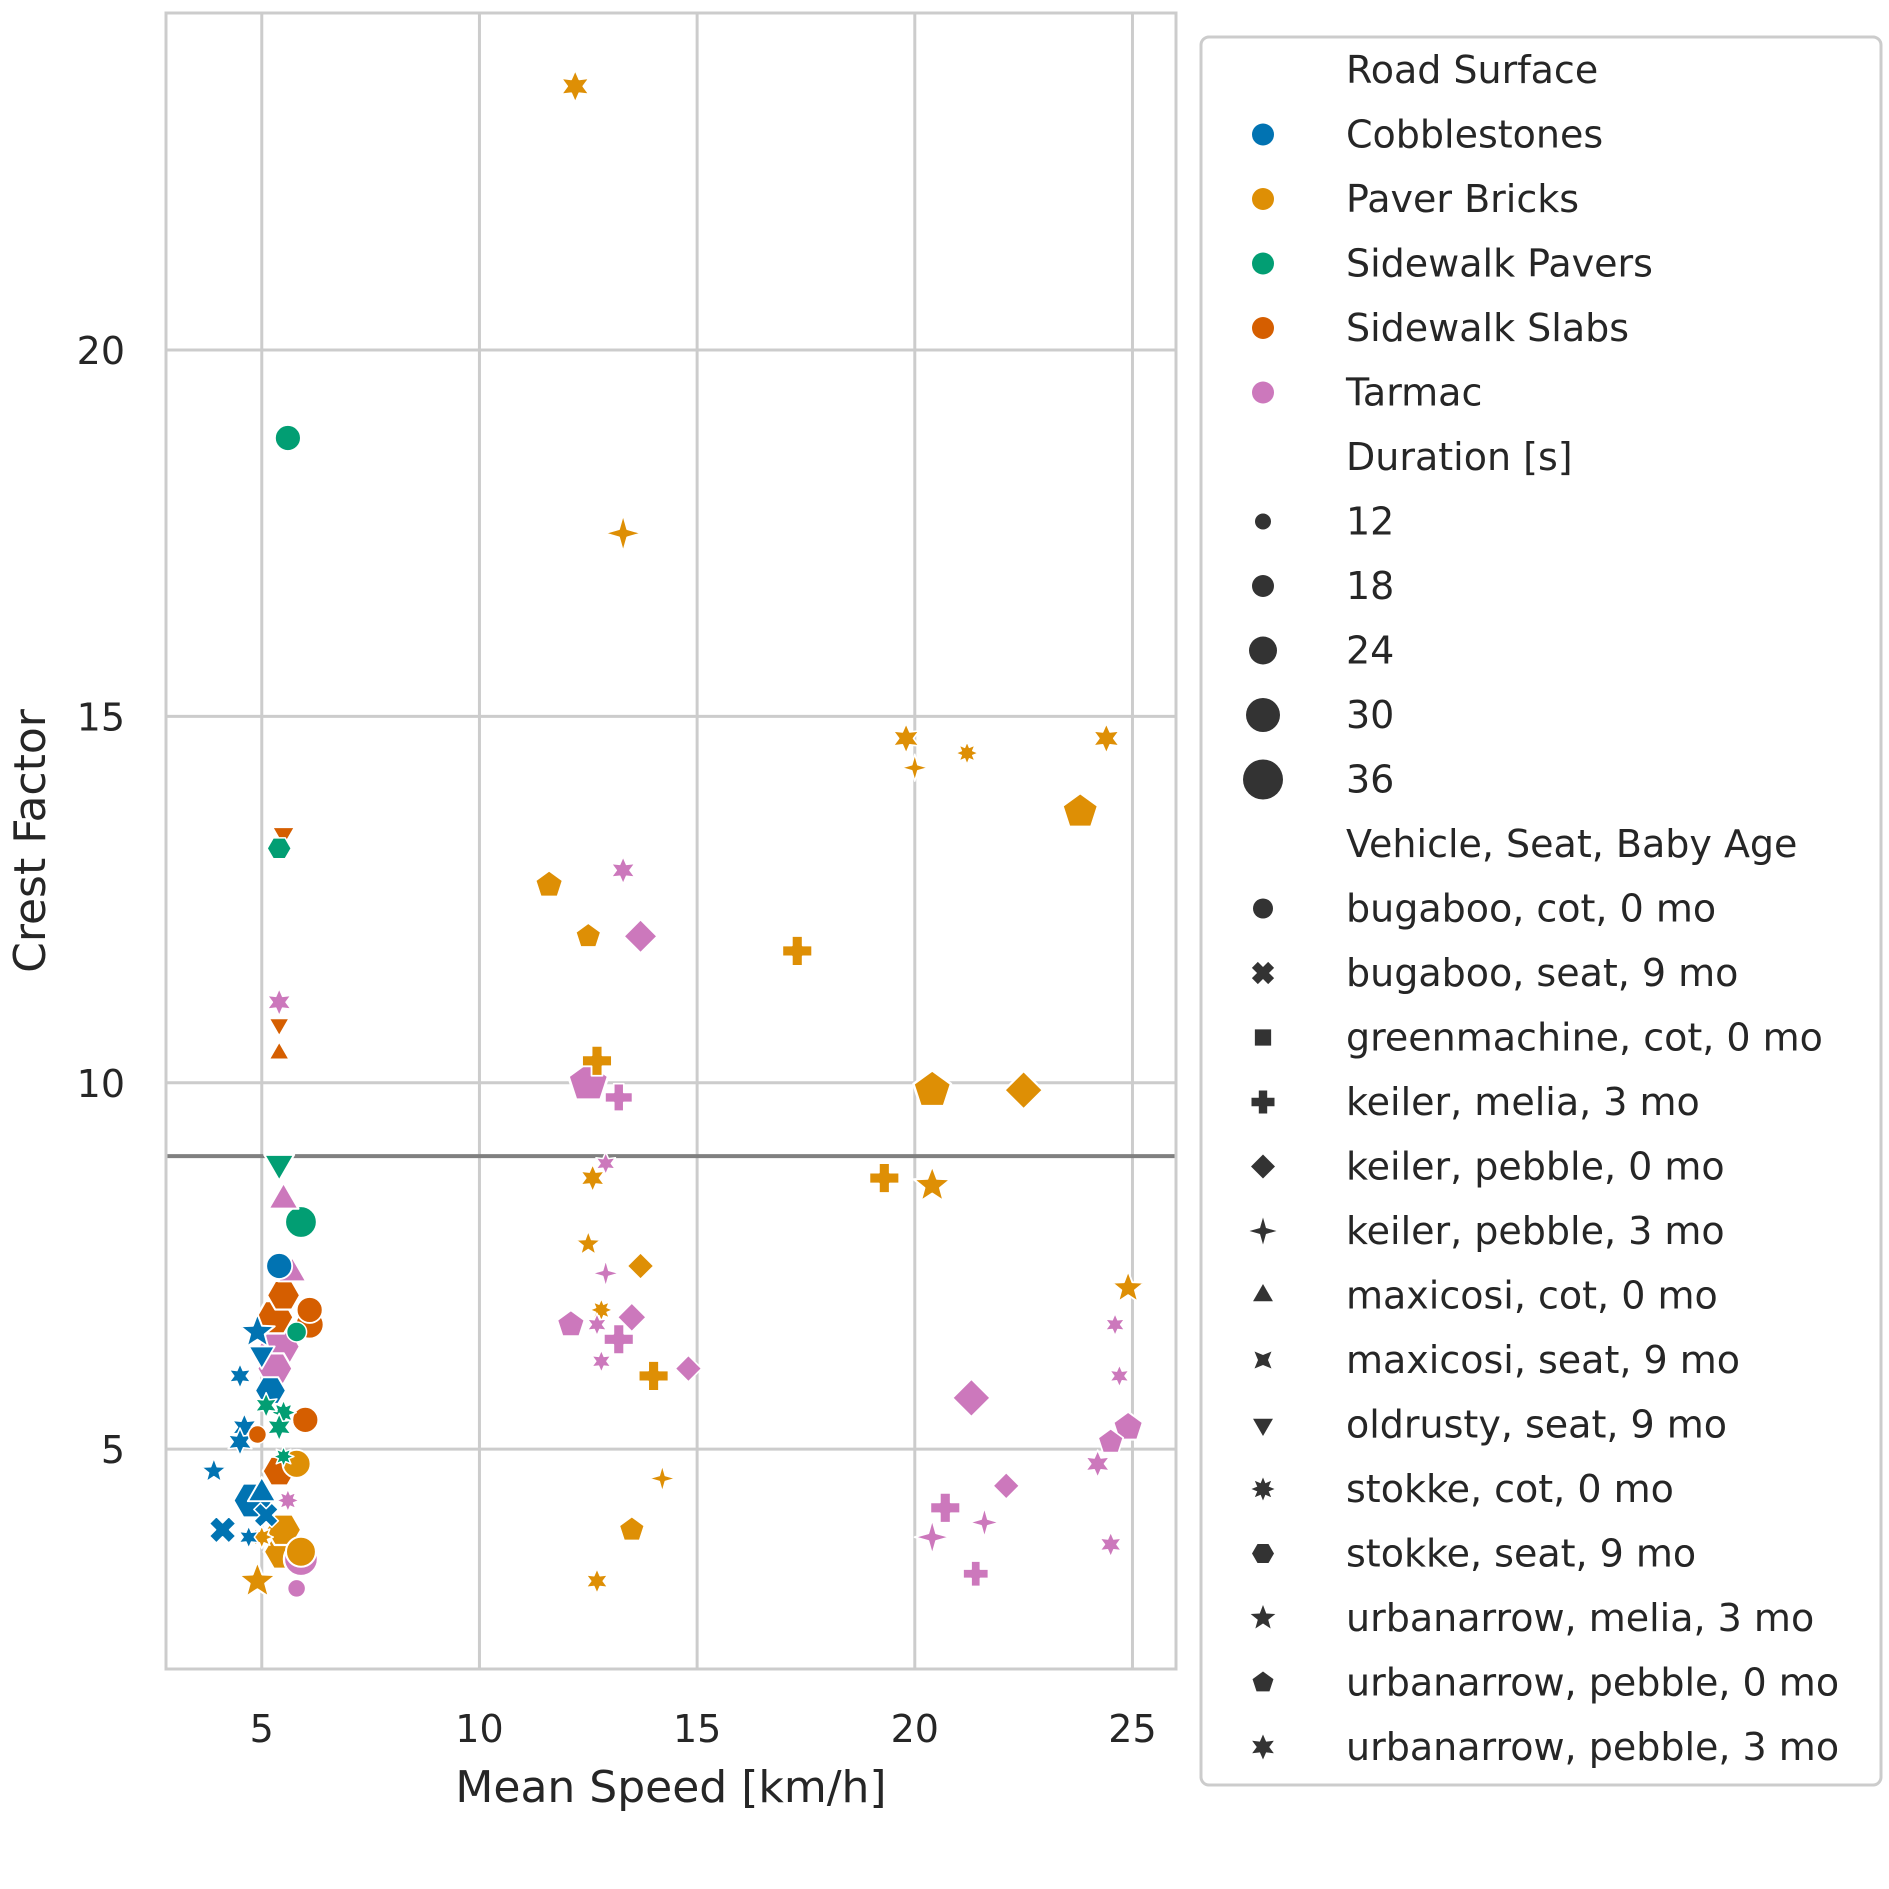  What do you see at coordinates (915, 1729) in the screenshot?
I see `x-tick-label: 20` at bounding box center [915, 1729].